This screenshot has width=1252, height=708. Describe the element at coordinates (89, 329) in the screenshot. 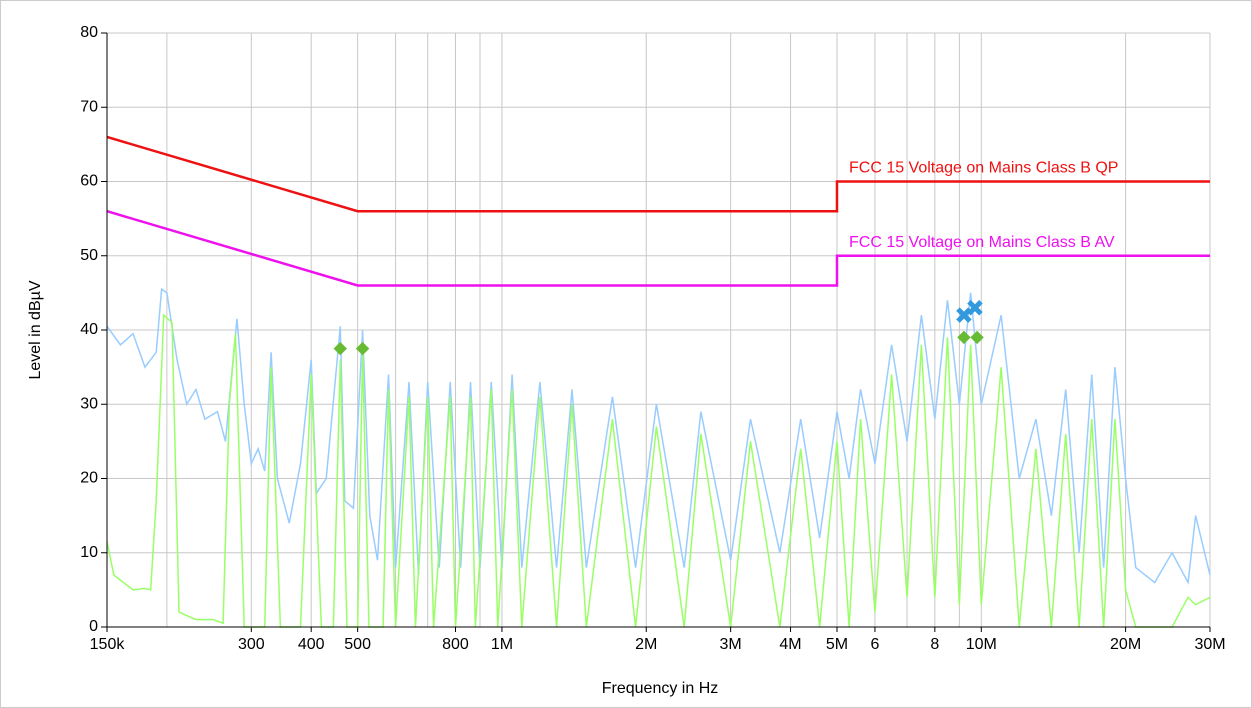

I see `y-tick-label: 40` at that location.